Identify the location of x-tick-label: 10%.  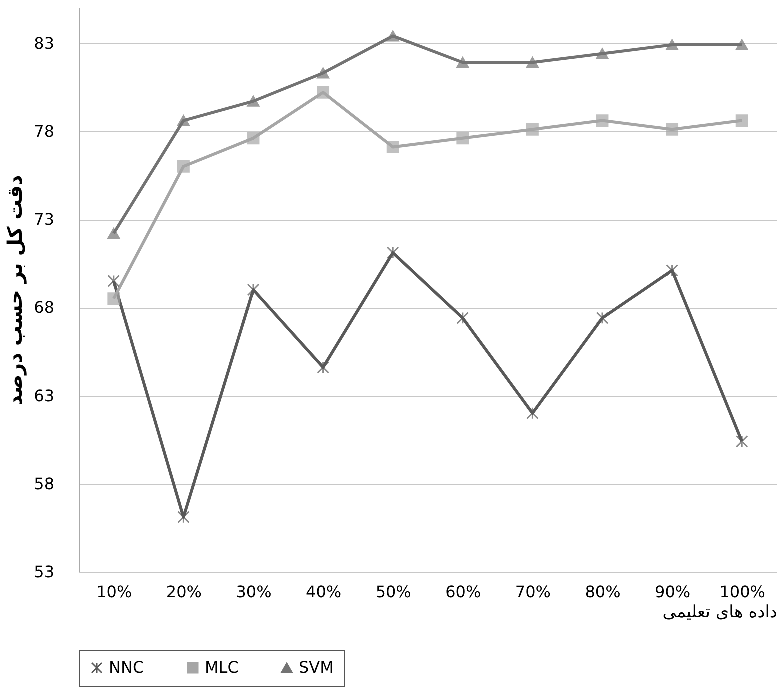
(114, 592).